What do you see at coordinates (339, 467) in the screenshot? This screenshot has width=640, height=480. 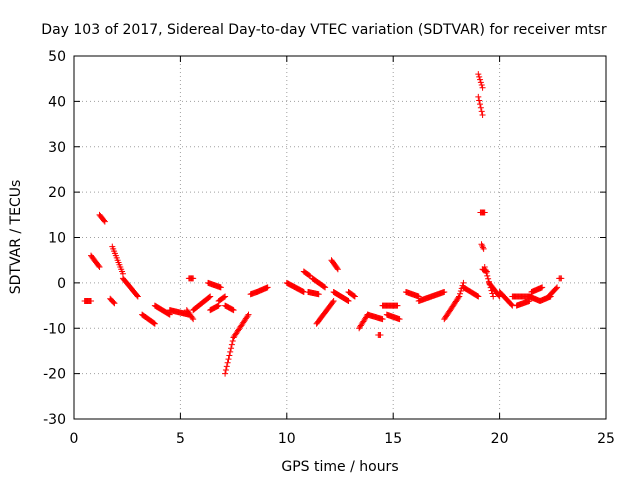 I see `x-axis-label: GPS time / hours` at bounding box center [339, 467].